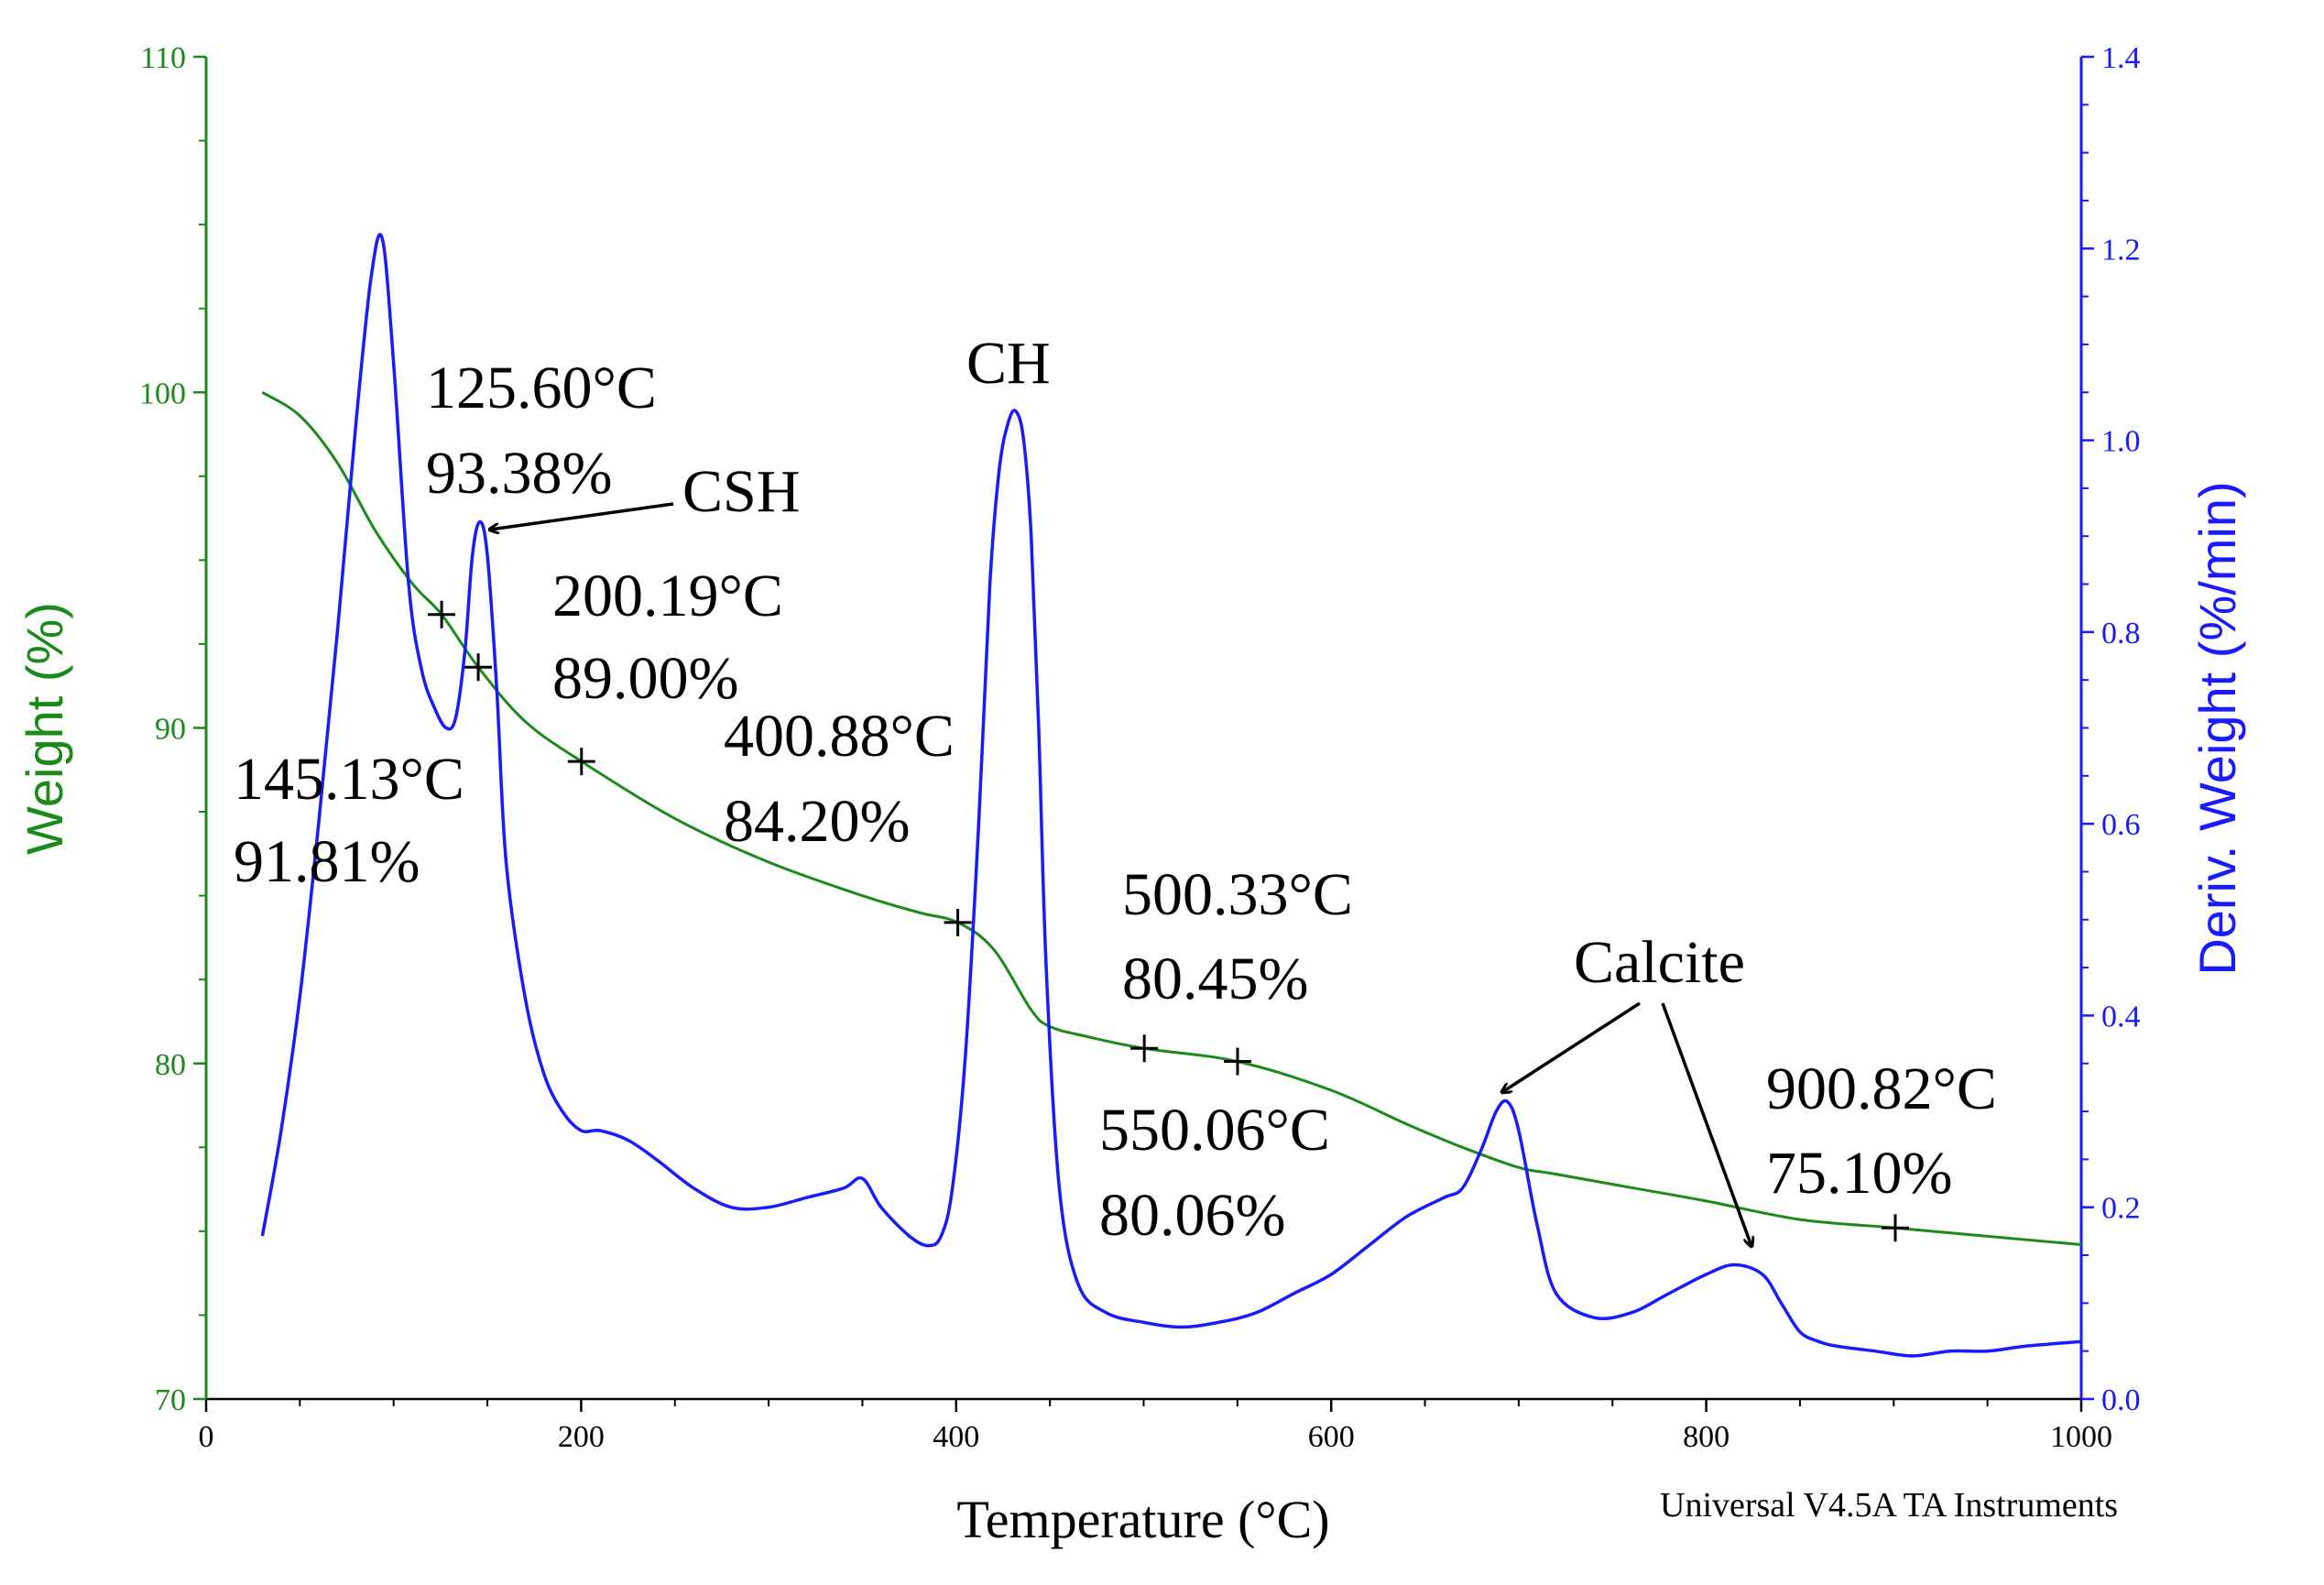  Describe the element at coordinates (1859, 1174) in the screenshot. I see `annotation-900-weight: 75.10%` at that location.